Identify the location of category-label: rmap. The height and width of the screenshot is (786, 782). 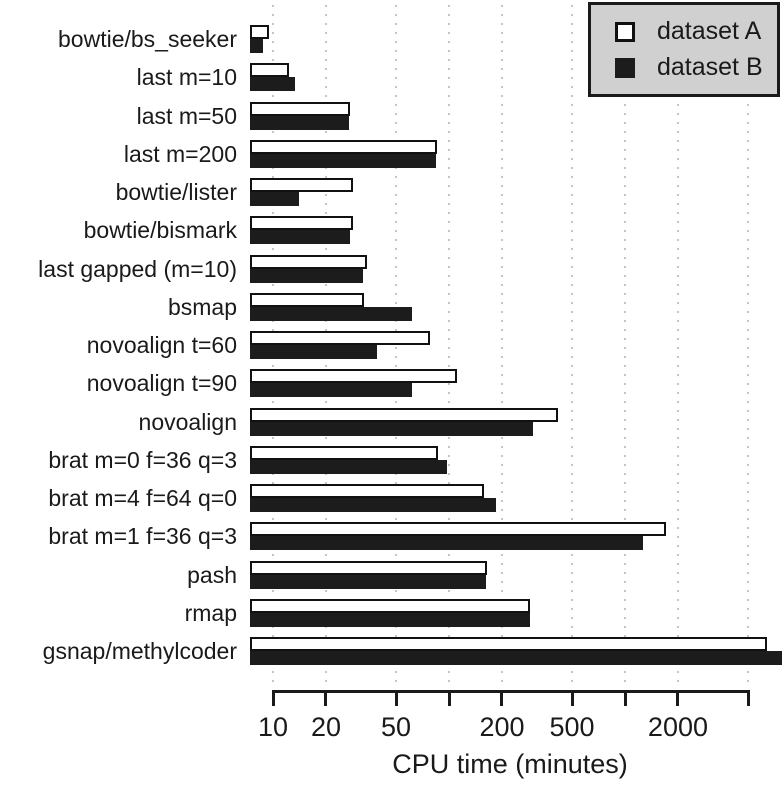
(210, 612).